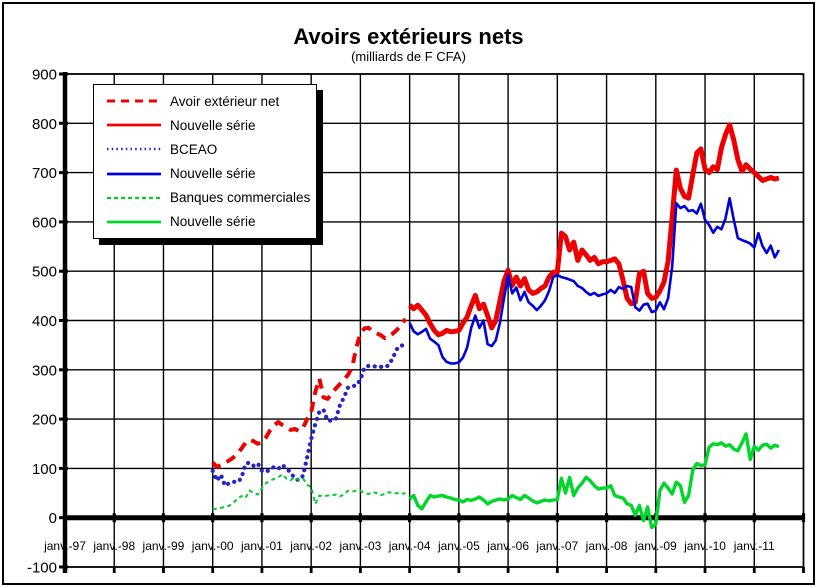 The width and height of the screenshot is (817, 587). I want to click on legend-label: Avoir extérieur net, so click(225, 101).